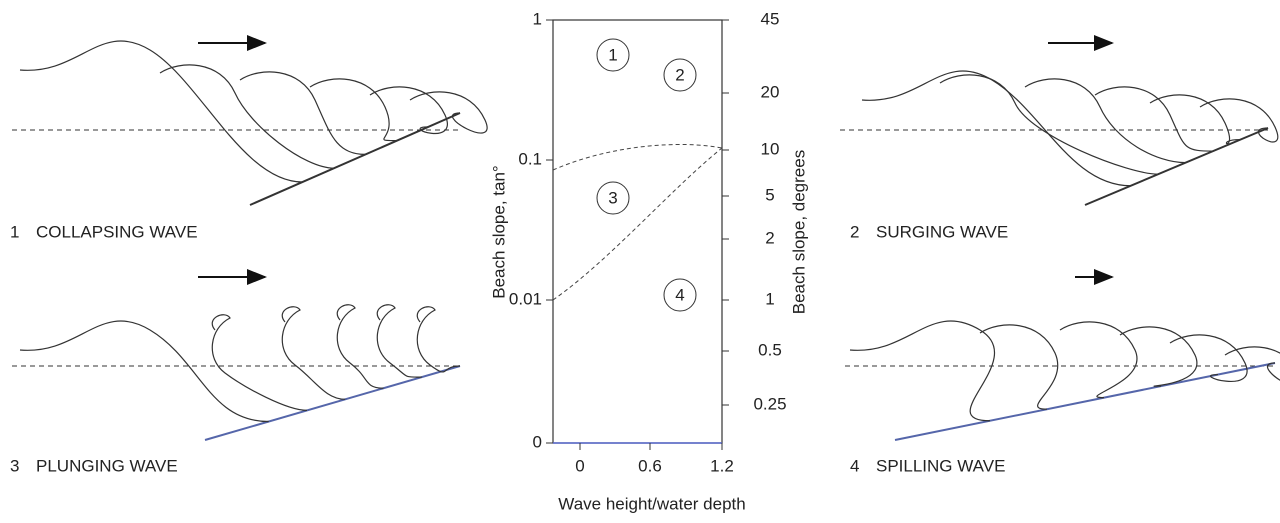 The image size is (1280, 523). I want to click on y2-tick-label: 45, so click(770, 18).